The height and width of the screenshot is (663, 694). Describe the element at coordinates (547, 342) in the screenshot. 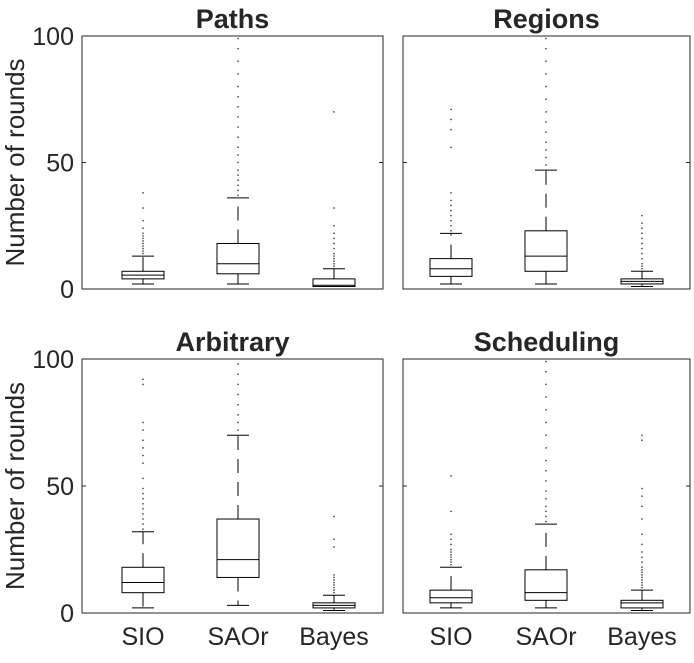

I see `panel-title: Scheduling` at that location.